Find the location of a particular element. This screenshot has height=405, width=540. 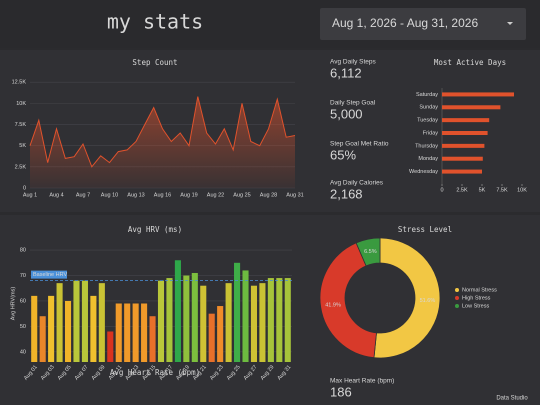

step-line is located at coordinates (162, 132).